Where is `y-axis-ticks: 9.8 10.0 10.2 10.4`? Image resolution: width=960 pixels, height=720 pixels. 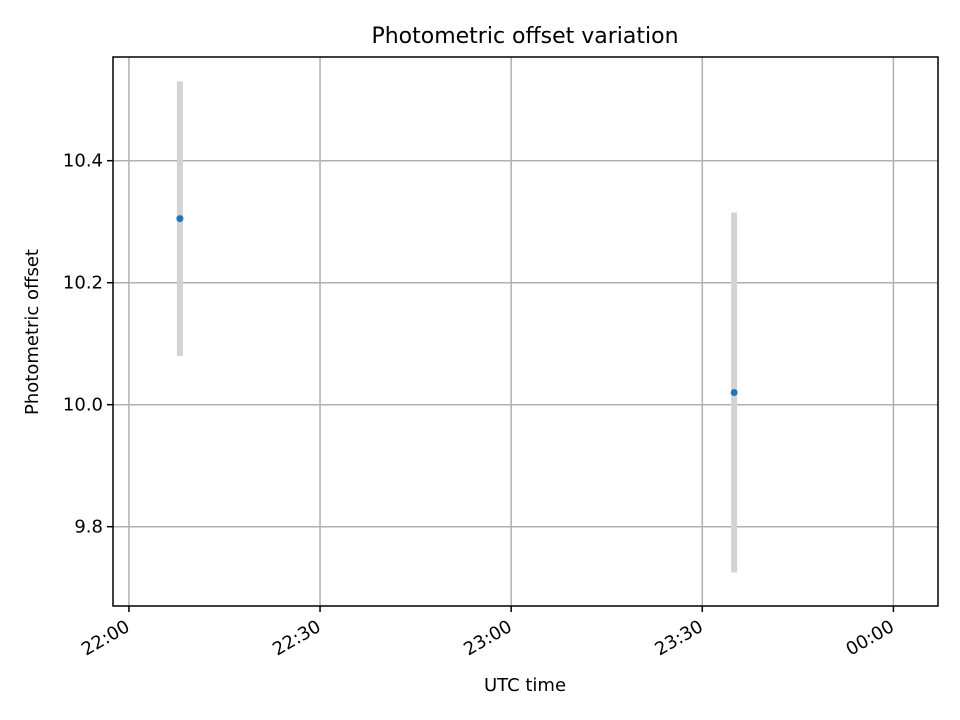
y-axis-ticks: 9.8 10.0 10.2 10.4 is located at coordinates (88, 344).